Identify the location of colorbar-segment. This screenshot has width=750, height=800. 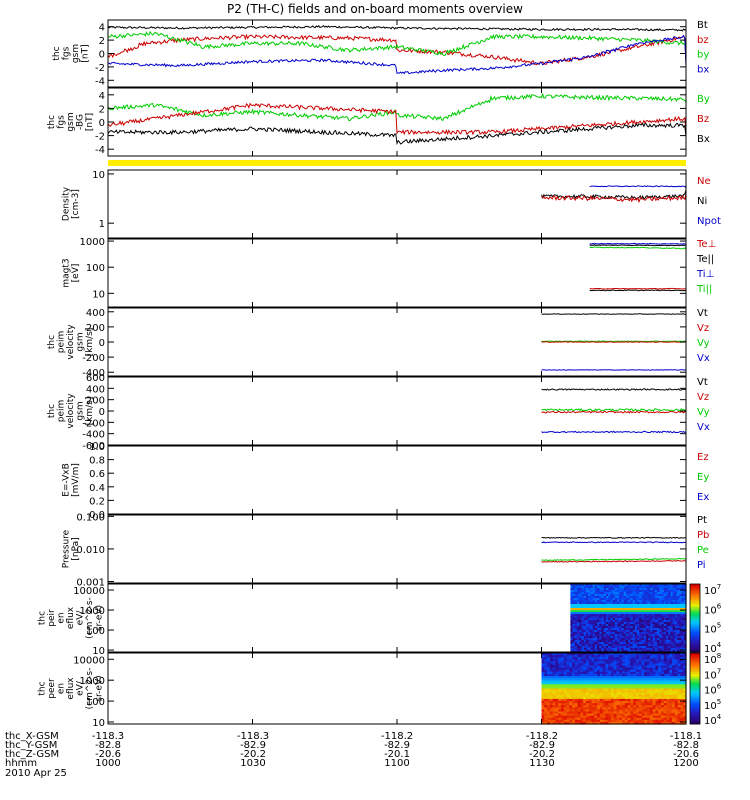
(695, 654).